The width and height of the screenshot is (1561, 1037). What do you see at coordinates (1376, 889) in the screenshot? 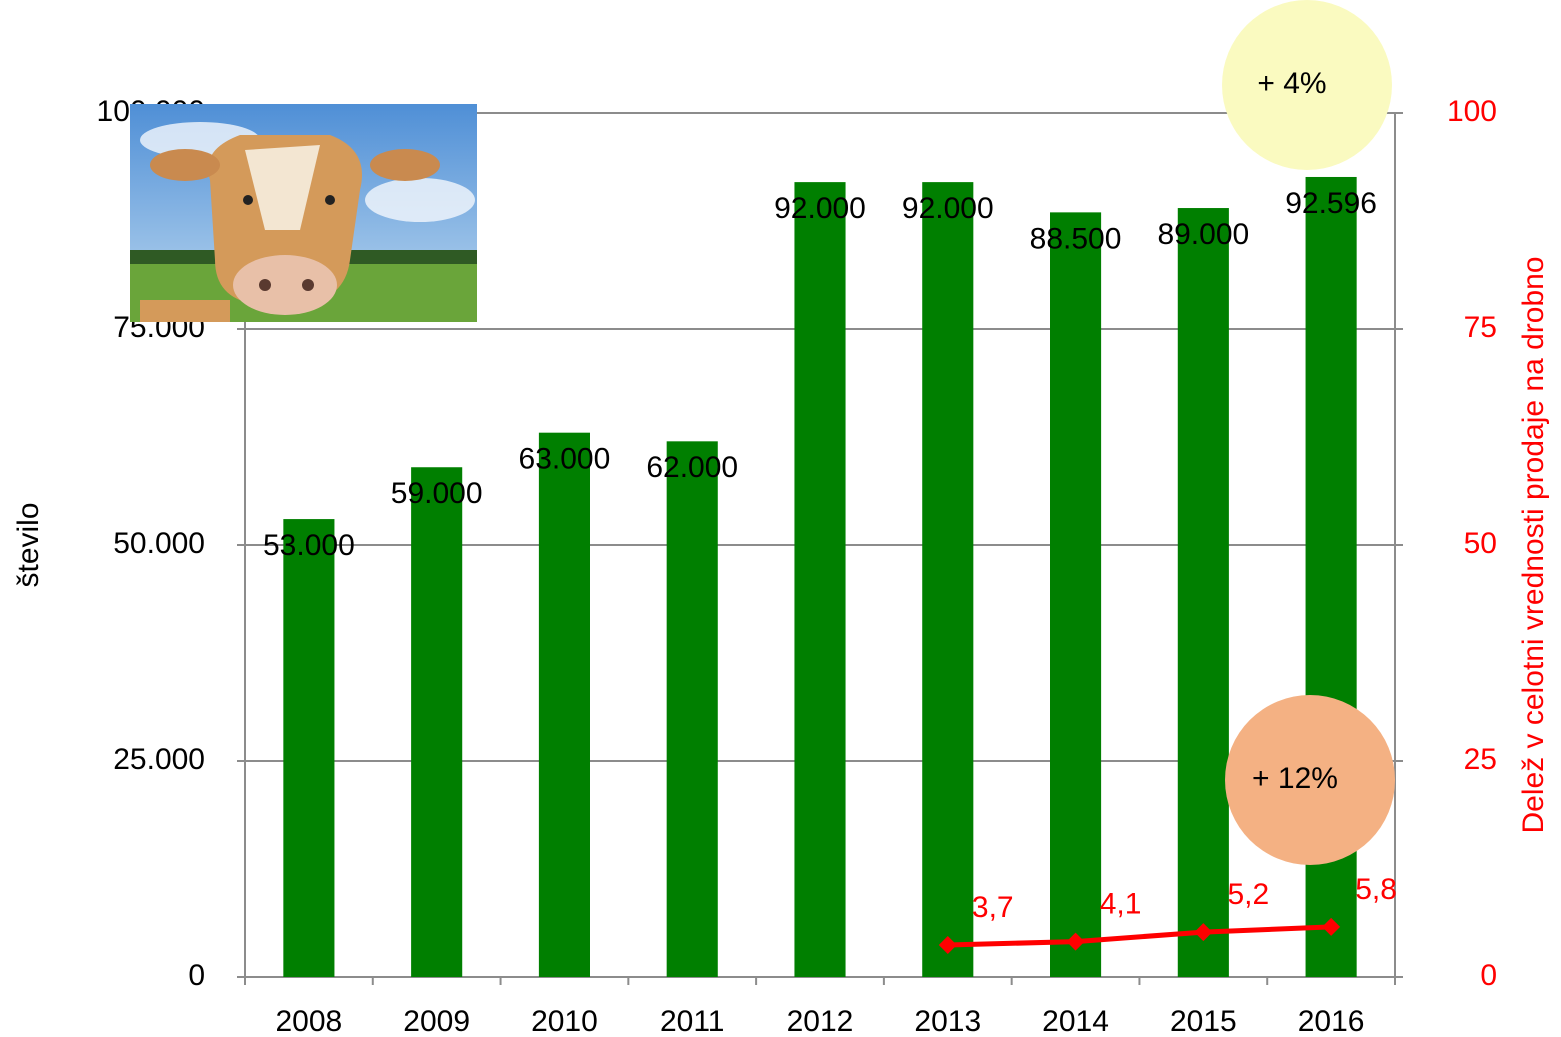
I see `line-value-label: 5,8` at bounding box center [1376, 889].